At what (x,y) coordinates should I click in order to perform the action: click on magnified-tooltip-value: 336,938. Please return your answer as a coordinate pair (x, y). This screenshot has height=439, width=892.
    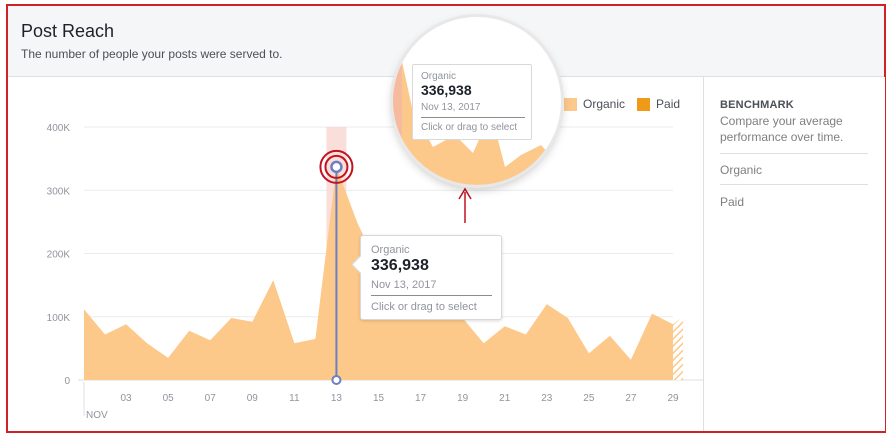
    Looking at the image, I should click on (446, 90).